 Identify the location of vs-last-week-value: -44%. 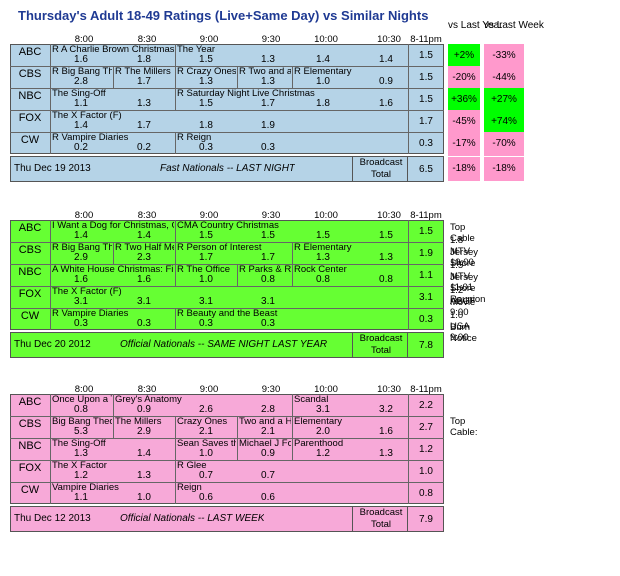
(504, 78).